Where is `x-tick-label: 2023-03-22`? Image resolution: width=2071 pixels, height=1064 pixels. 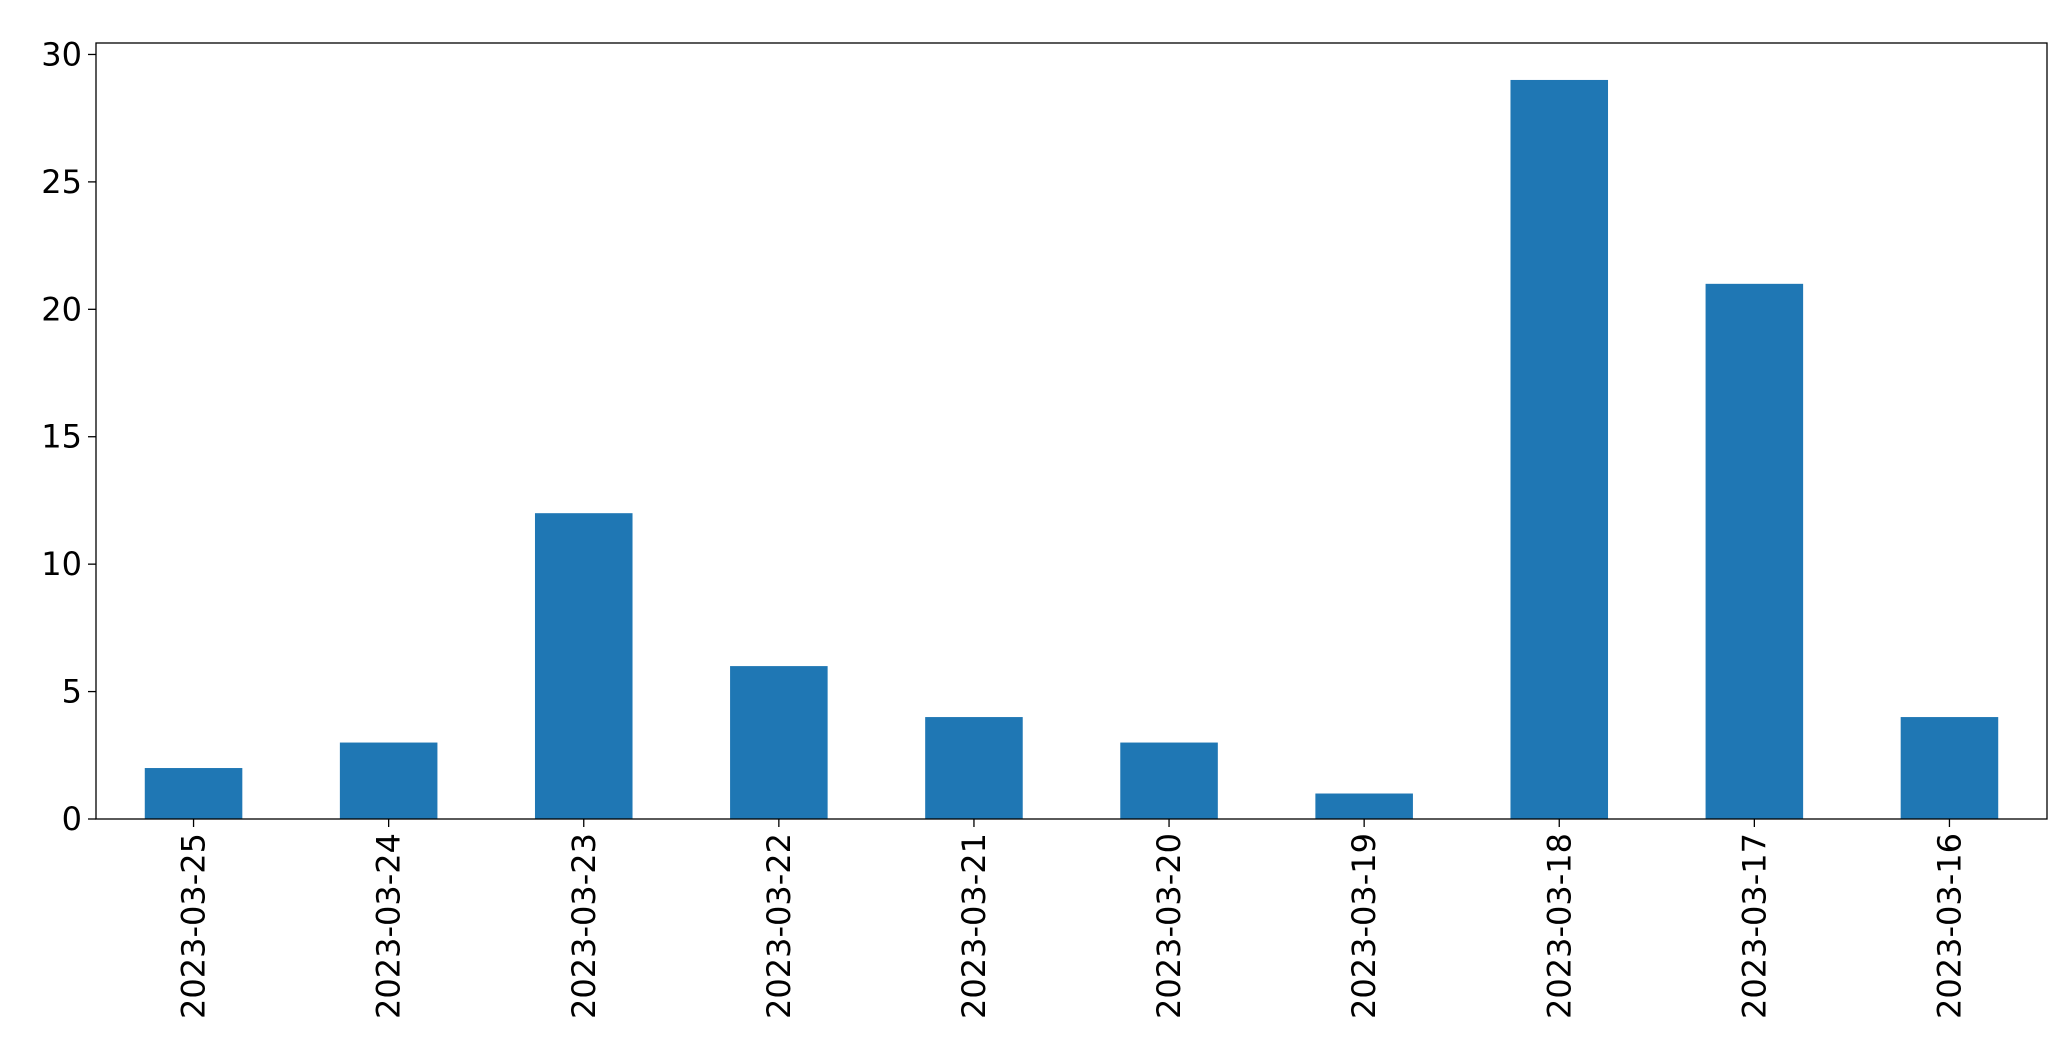 x-tick-label: 2023-03-22 is located at coordinates (779, 926).